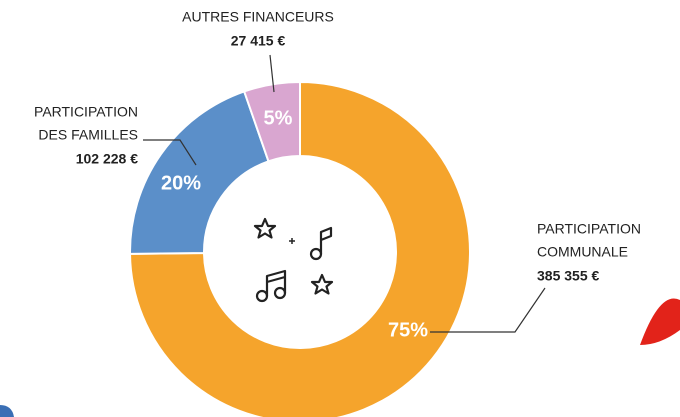  Describe the element at coordinates (293, 260) in the screenshot. I see `center-icon` at that location.